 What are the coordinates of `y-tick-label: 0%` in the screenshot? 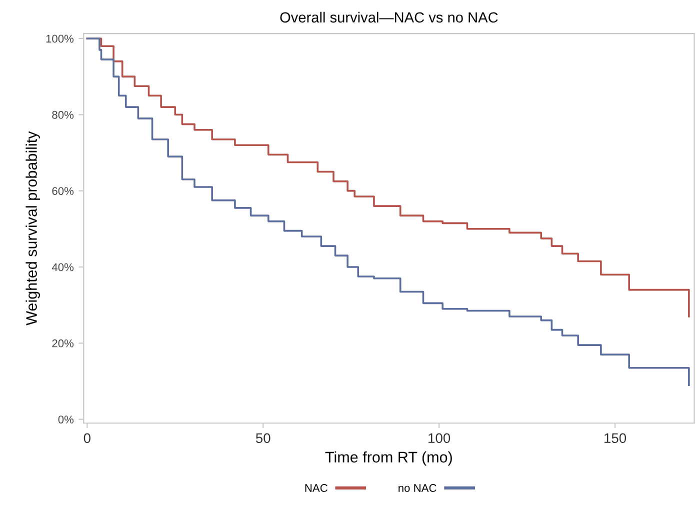 It's located at (66, 420).